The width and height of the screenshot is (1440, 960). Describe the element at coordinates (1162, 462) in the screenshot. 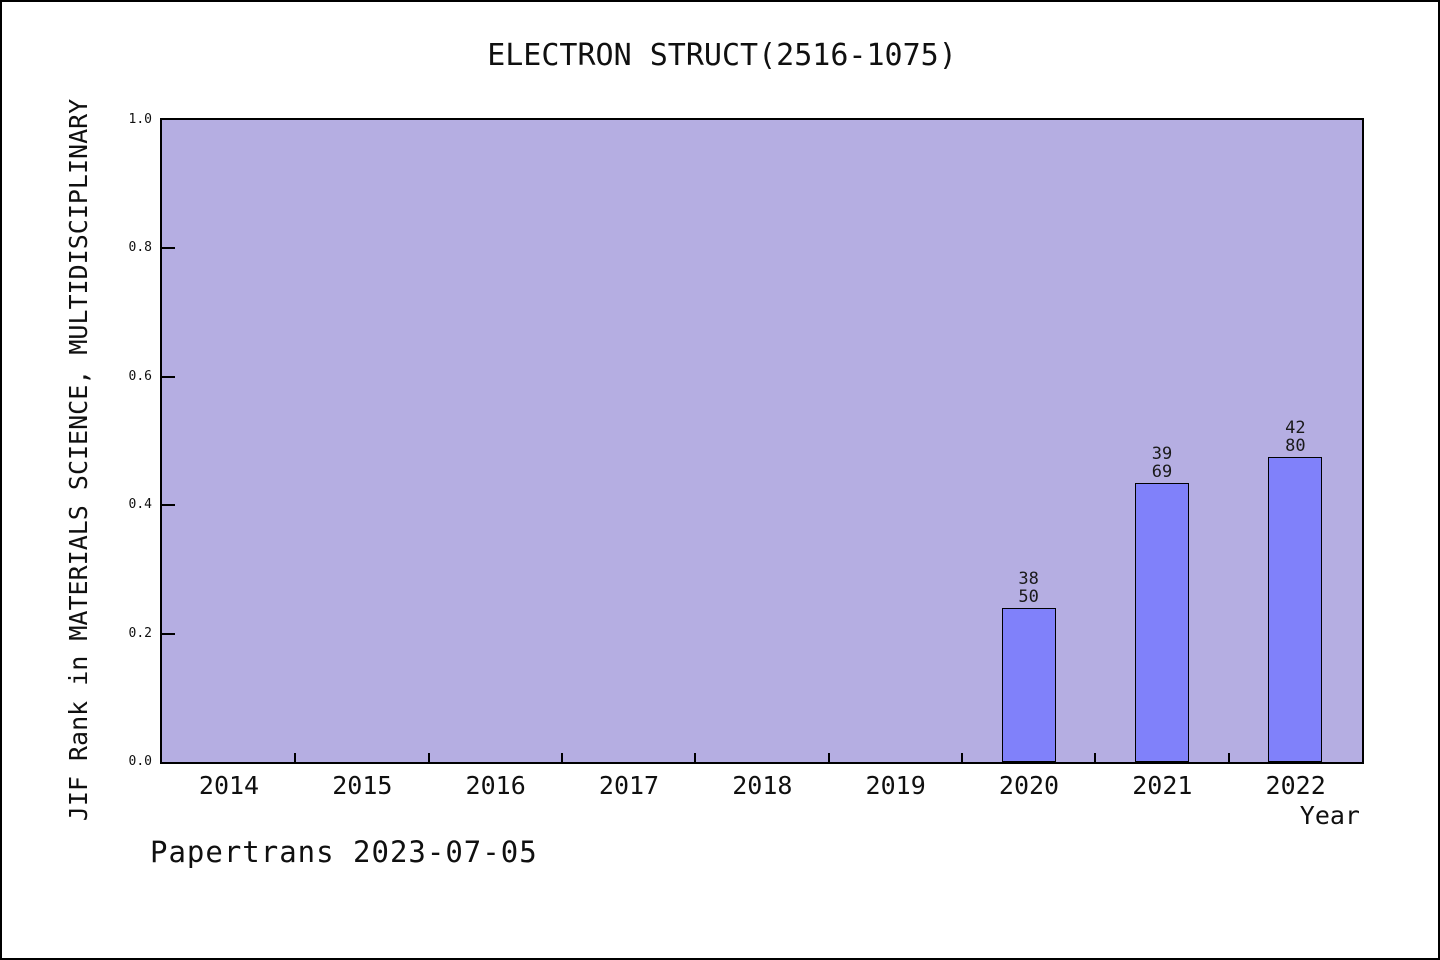

I see `bar-value-label: 39 69` at that location.